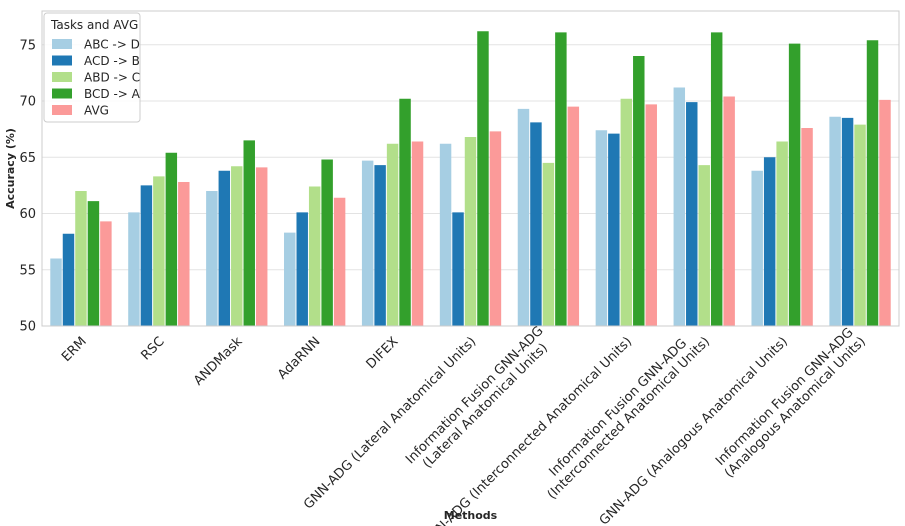 Image resolution: width=905 pixels, height=526 pixels. What do you see at coordinates (74, 349) in the screenshot?
I see `x-tick-label: ERM` at bounding box center [74, 349].